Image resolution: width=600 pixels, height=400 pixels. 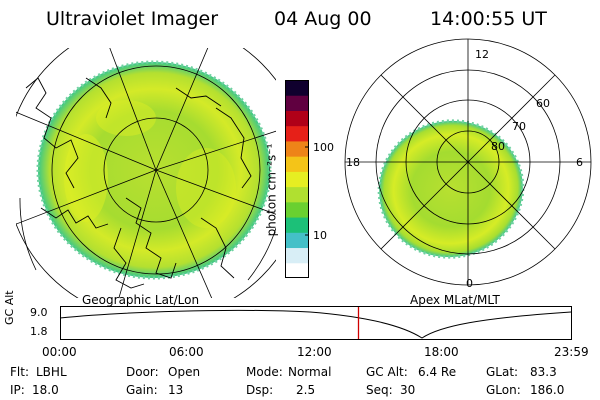 I want to click on flt-value: LBHL, so click(x=51, y=372).